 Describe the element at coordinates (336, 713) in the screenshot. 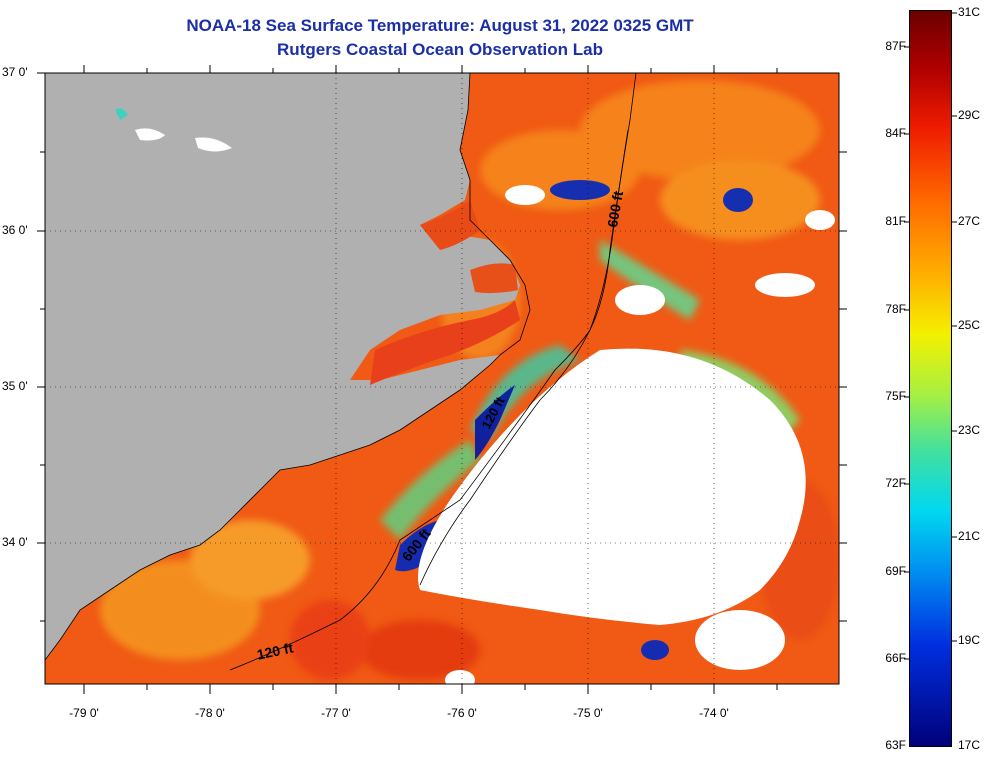

I see `lon-label: -77 0'` at that location.